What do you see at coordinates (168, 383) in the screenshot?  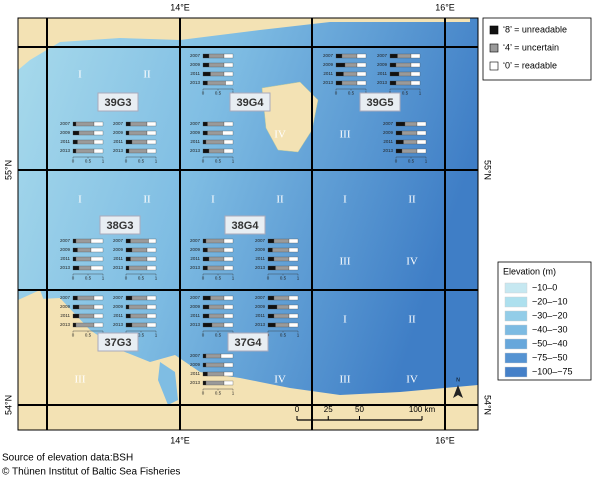 I see `lagoon` at bounding box center [168, 383].